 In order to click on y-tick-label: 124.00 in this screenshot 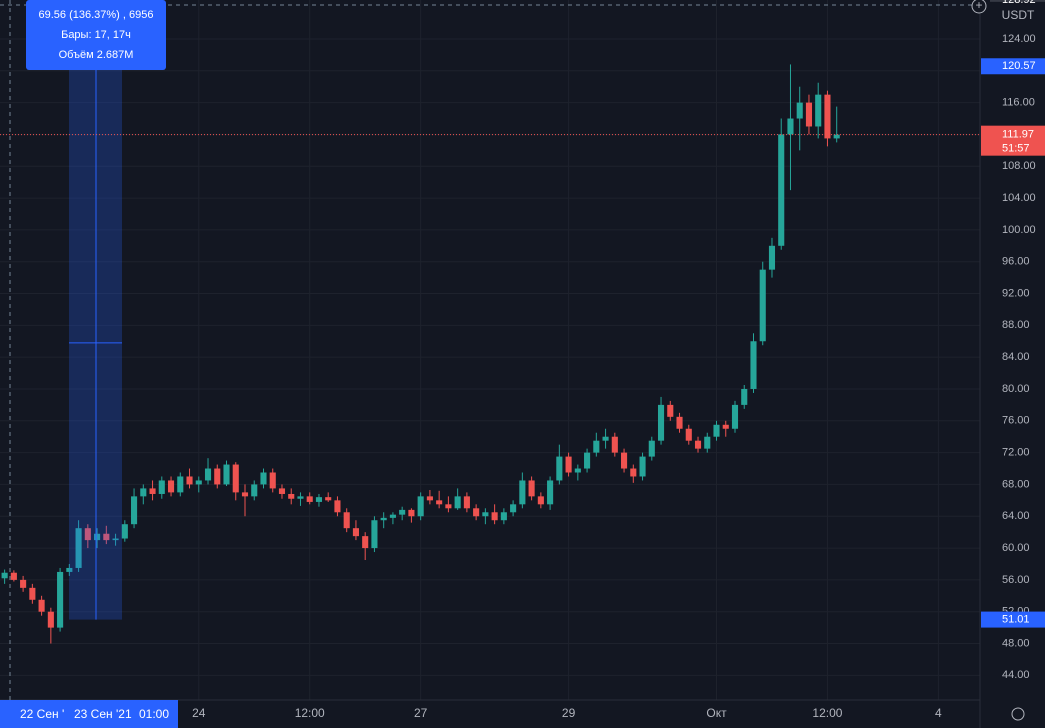, I will do `click(1019, 39)`.